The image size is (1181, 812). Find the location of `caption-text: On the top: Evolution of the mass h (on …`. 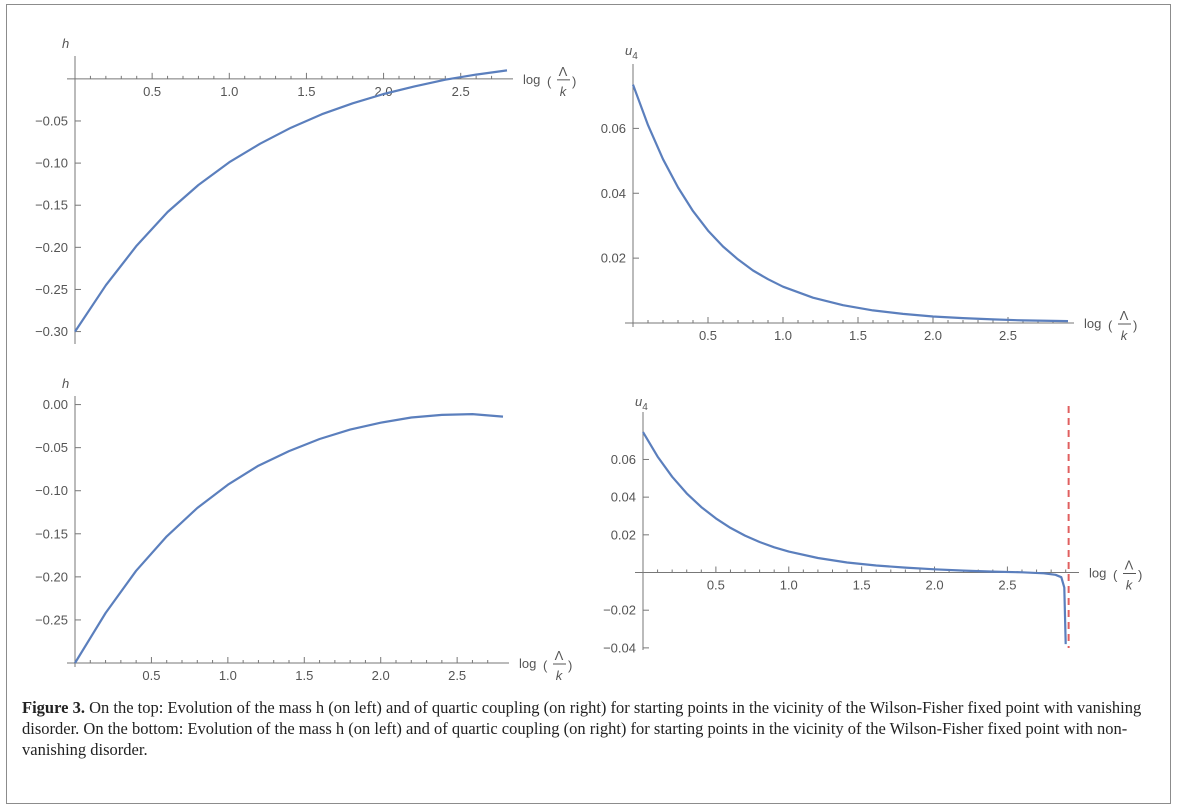

caption-text: On the top: Evolution of the mass h (on … is located at coordinates (582, 728).